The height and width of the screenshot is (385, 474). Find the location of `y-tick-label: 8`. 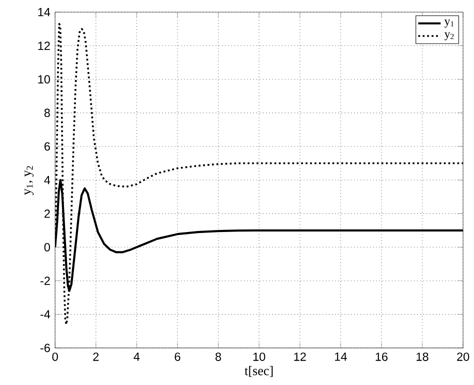

y-tick-label: 8 is located at coordinates (47, 113).